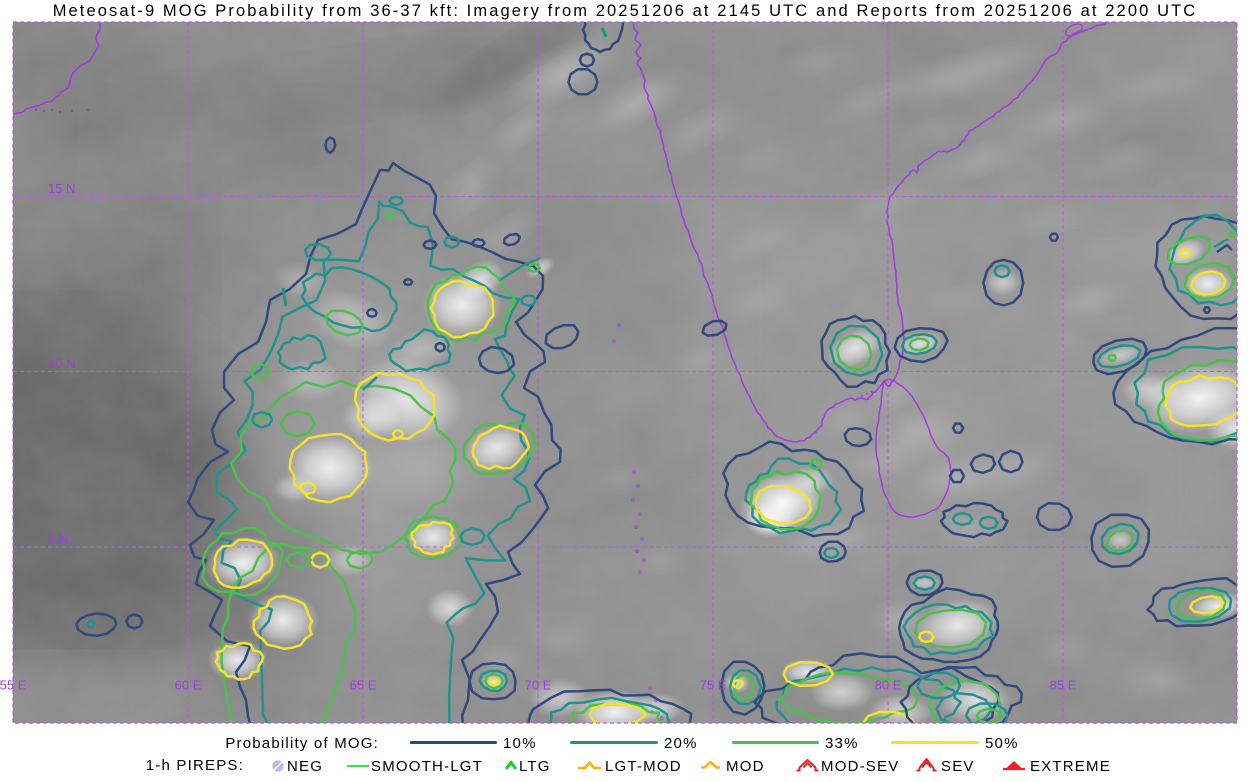 The width and height of the screenshot is (1250, 782). What do you see at coordinates (61, 188) in the screenshot?
I see `svg-text: 15 N` at bounding box center [61, 188].